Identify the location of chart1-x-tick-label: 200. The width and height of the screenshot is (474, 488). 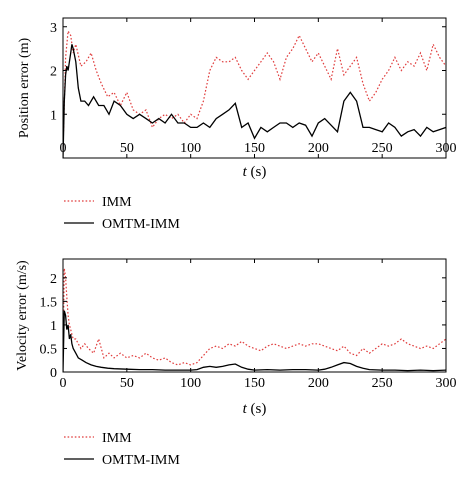
(318, 148).